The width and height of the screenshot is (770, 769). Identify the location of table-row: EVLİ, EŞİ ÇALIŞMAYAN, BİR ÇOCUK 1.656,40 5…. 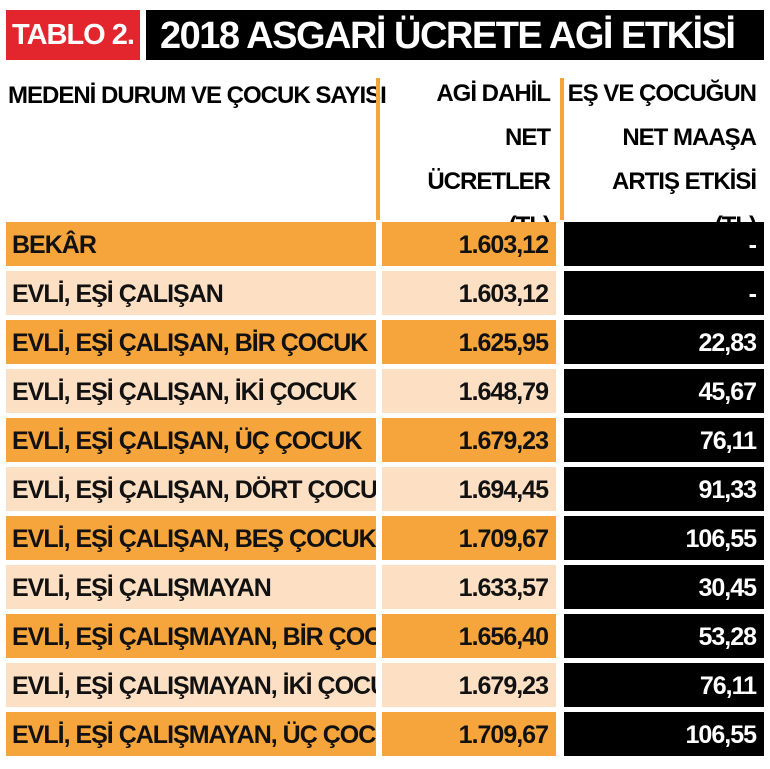
(385, 636).